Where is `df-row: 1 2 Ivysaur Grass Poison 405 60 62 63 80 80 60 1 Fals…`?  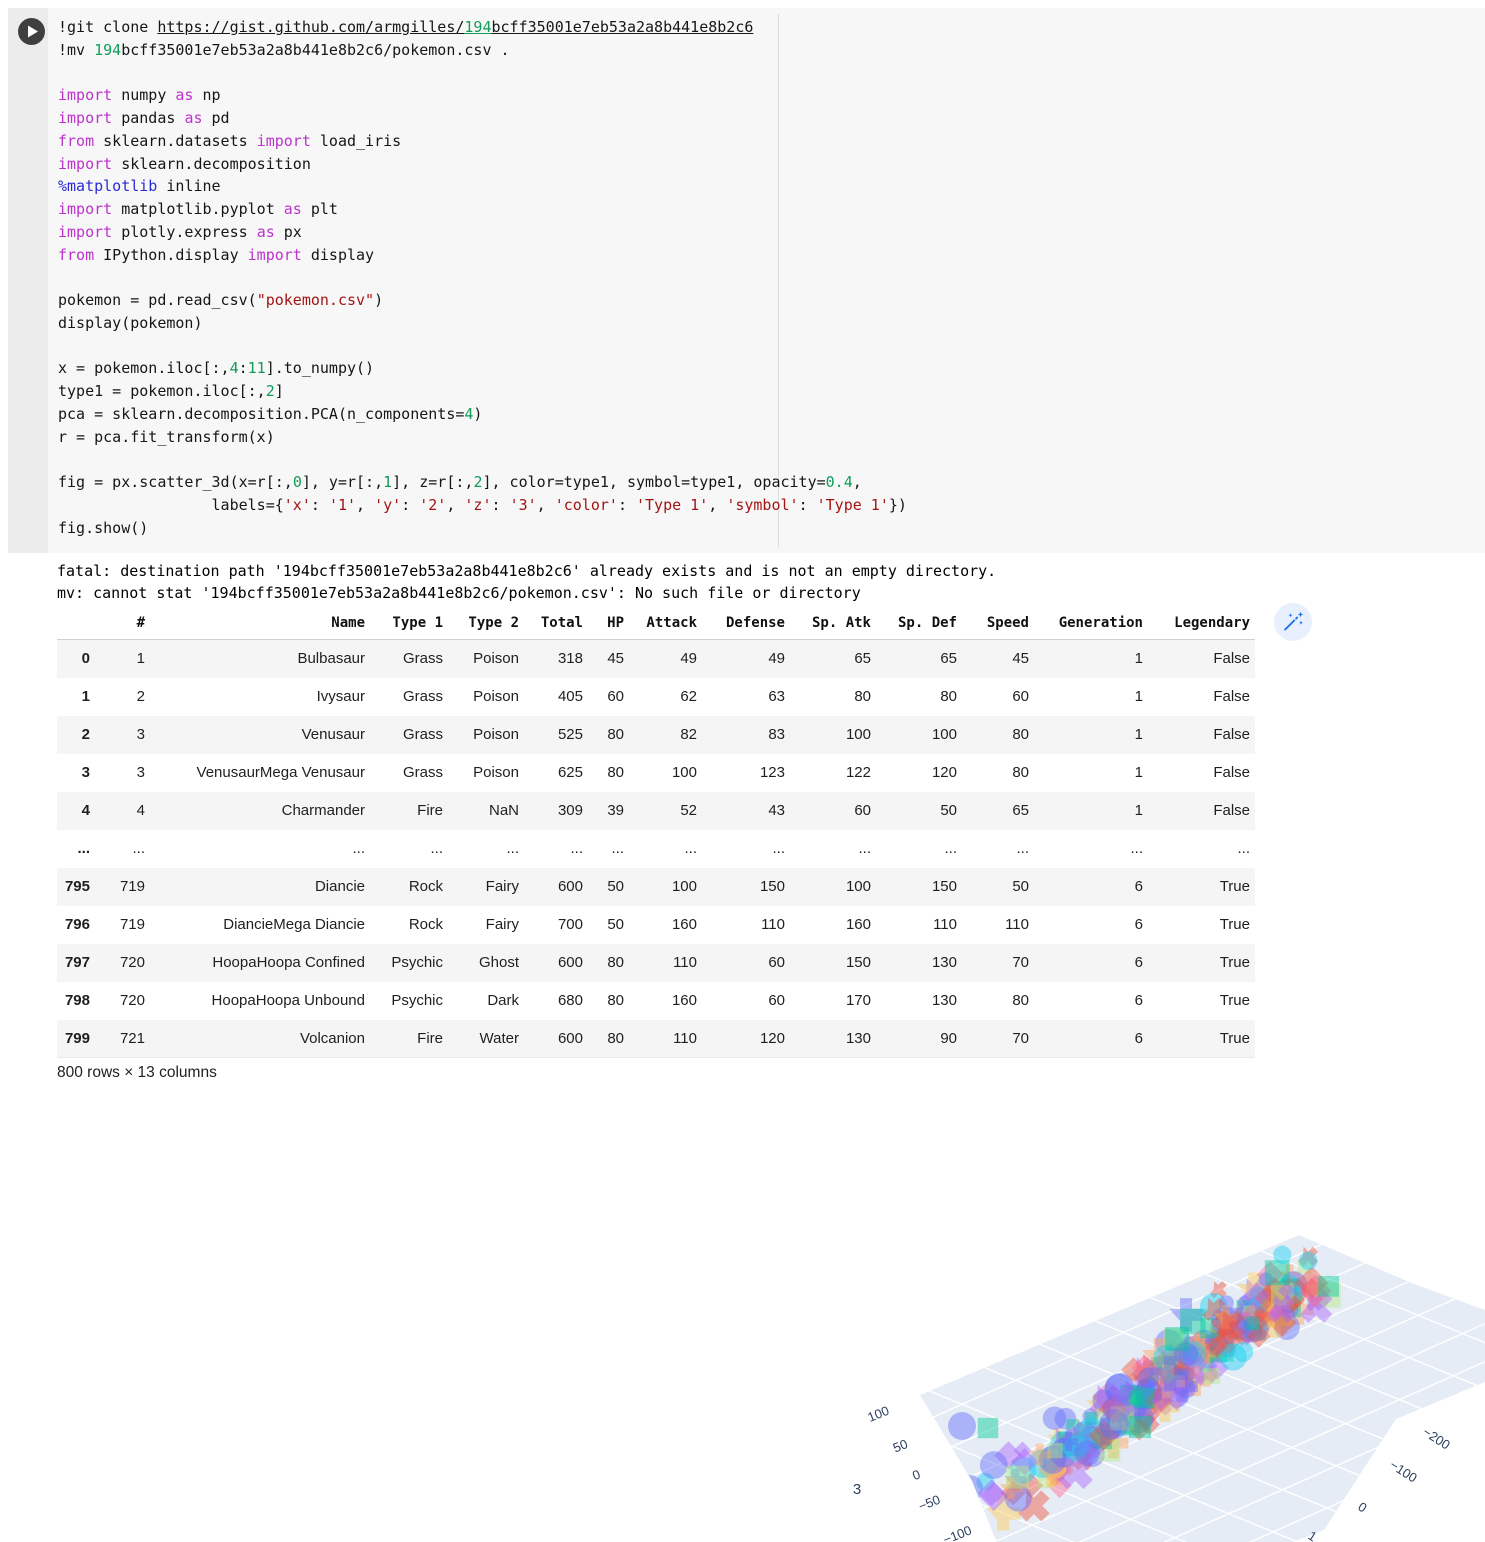
df-row: 1 2 Ivysaur Grass Poison 405 60 62 63 80 80 60 1 Fals… is located at coordinates (656, 697).